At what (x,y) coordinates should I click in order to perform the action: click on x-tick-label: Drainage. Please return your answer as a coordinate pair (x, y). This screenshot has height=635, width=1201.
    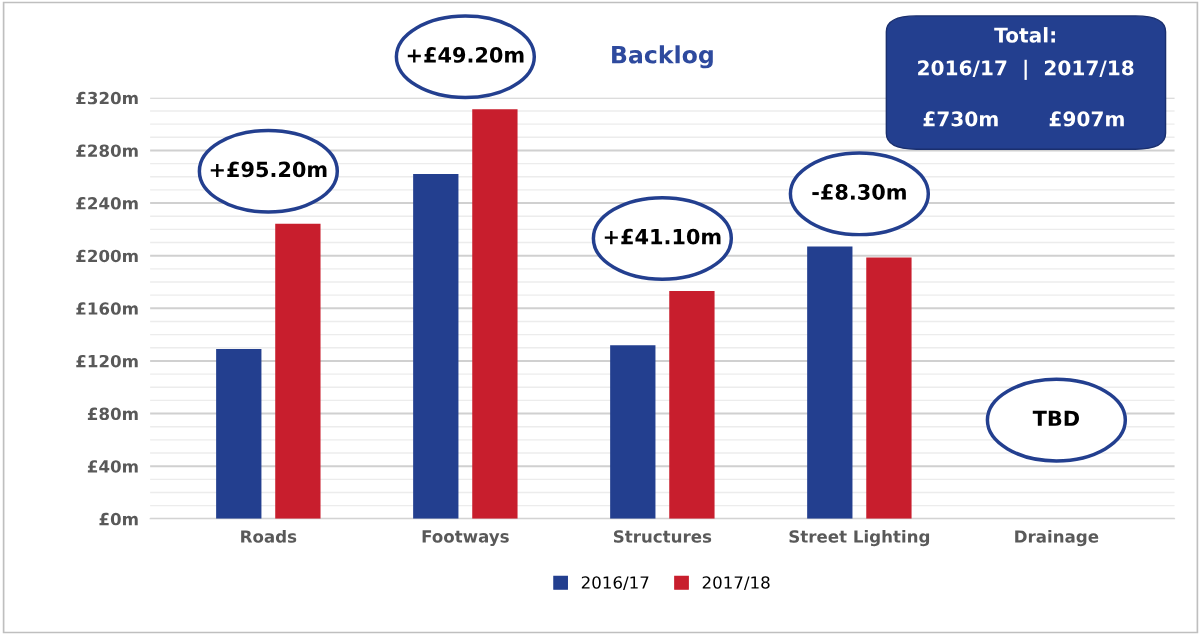
    Looking at the image, I should click on (1057, 538).